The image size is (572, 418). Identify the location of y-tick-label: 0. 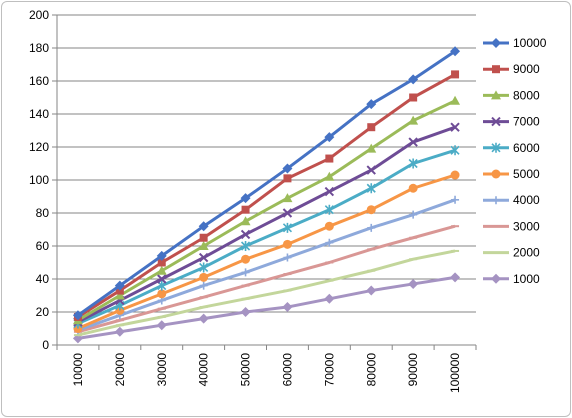
(45, 345).